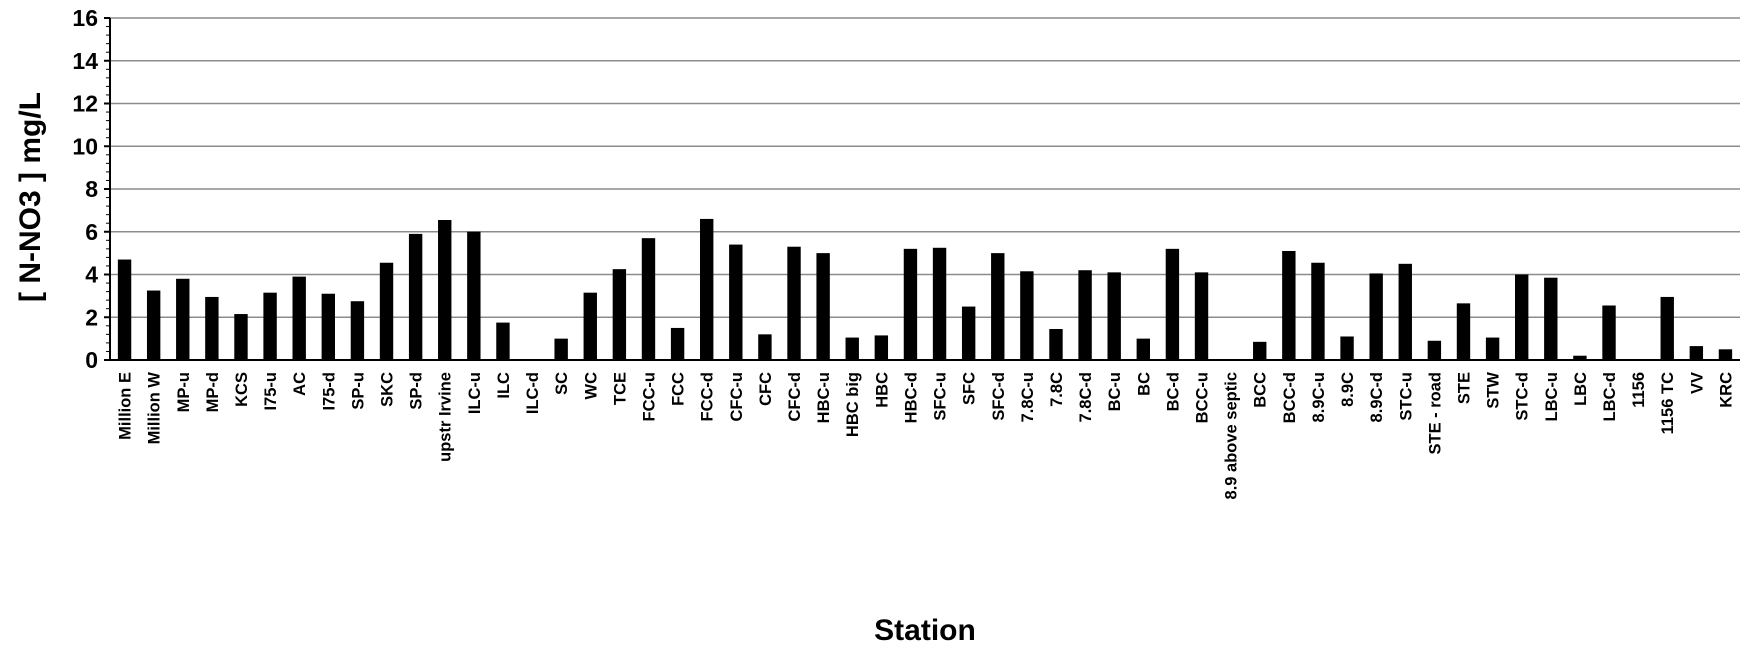  I want to click on x-tick-label: STE, so click(1464, 388).